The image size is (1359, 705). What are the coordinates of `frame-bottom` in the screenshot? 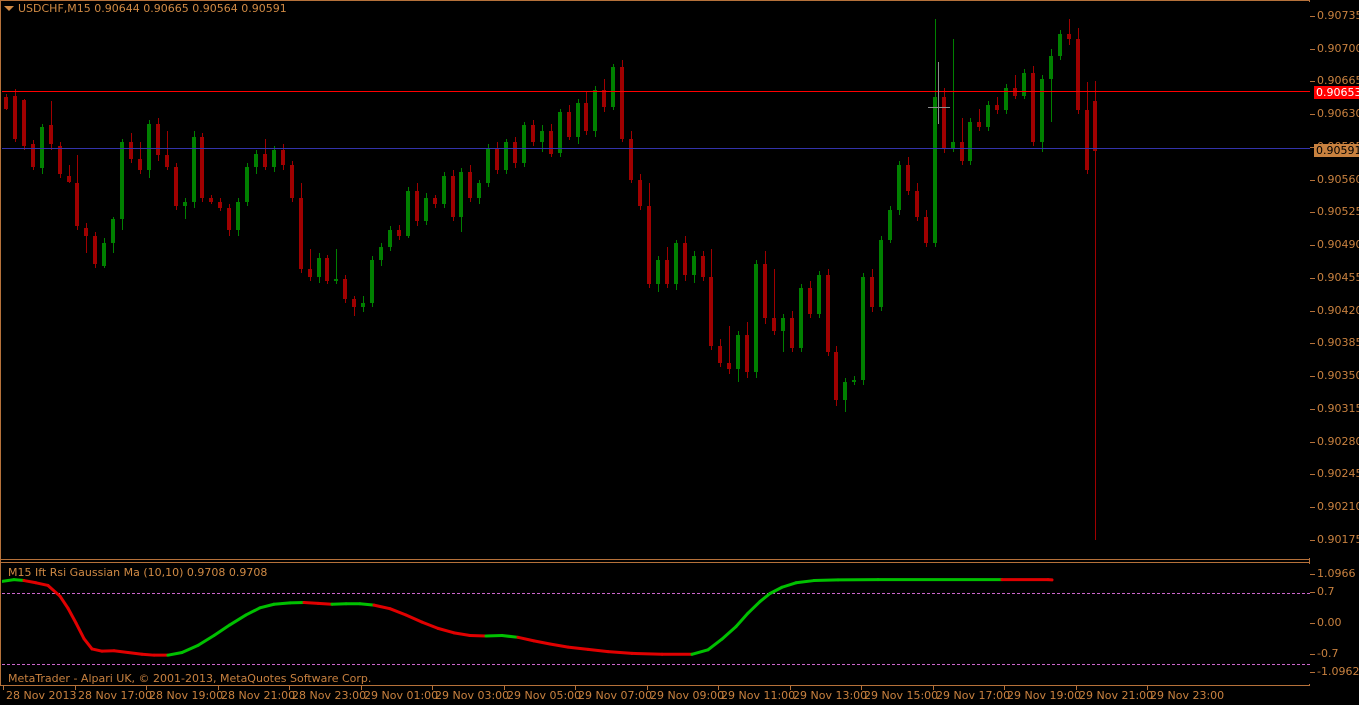 It's located at (679, 685).